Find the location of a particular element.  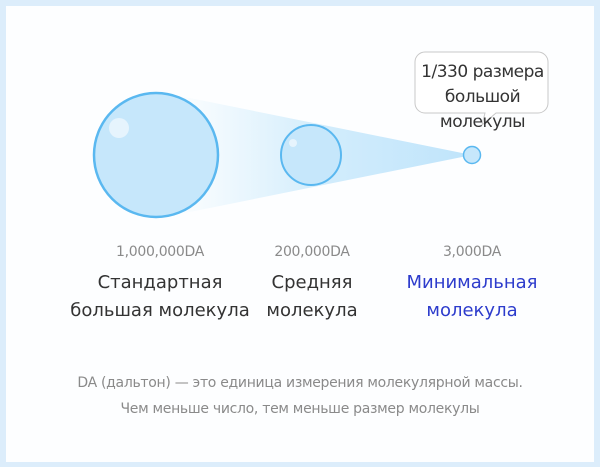

callout-line-1: 1/330 размера is located at coordinates (482, 72).